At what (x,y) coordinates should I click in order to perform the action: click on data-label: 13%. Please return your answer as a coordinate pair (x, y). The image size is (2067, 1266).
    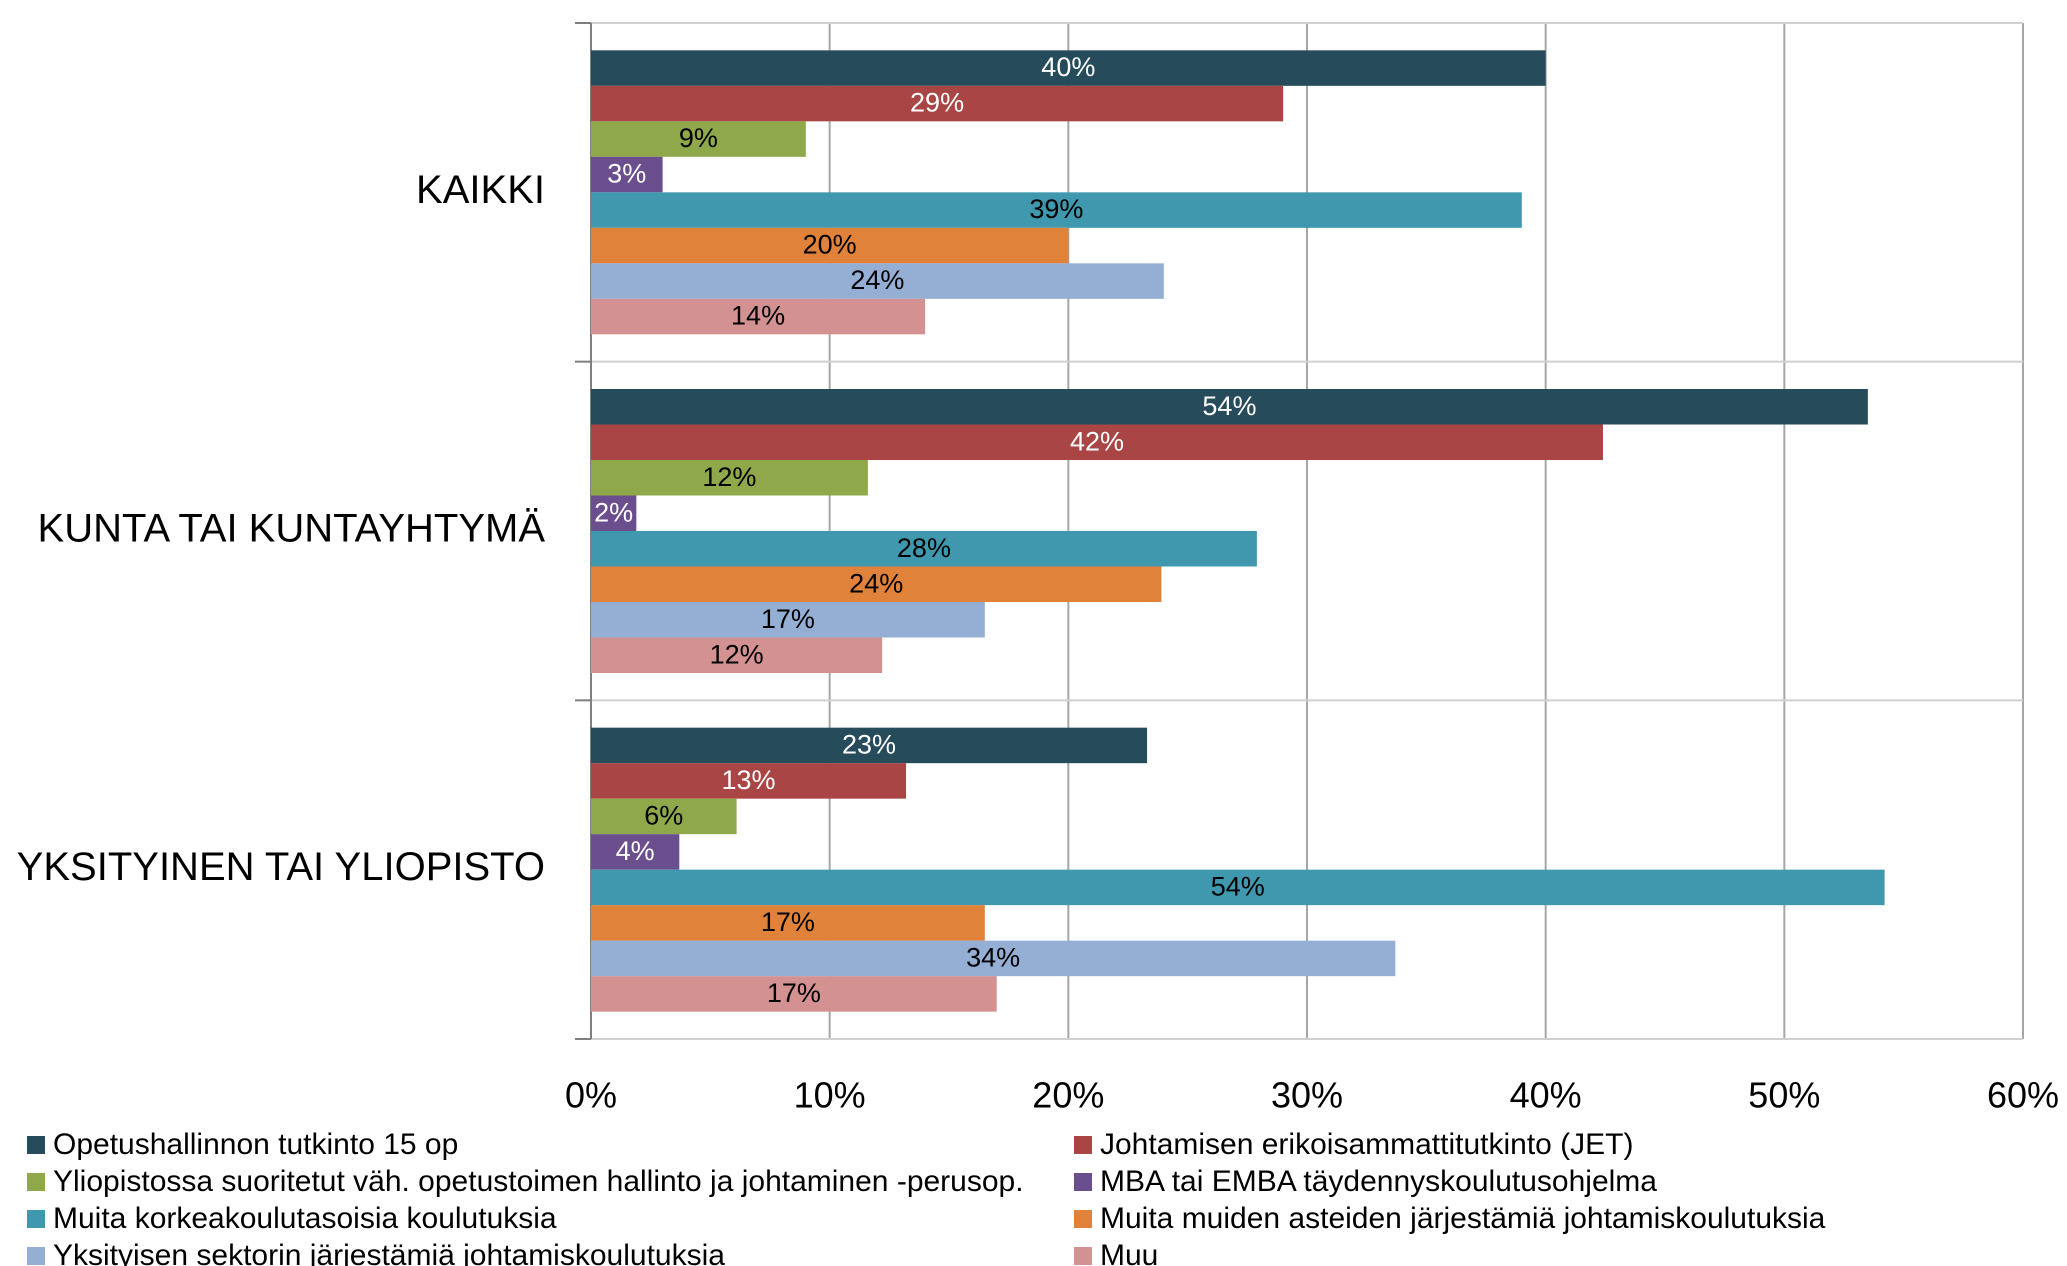
    Looking at the image, I should click on (748, 780).